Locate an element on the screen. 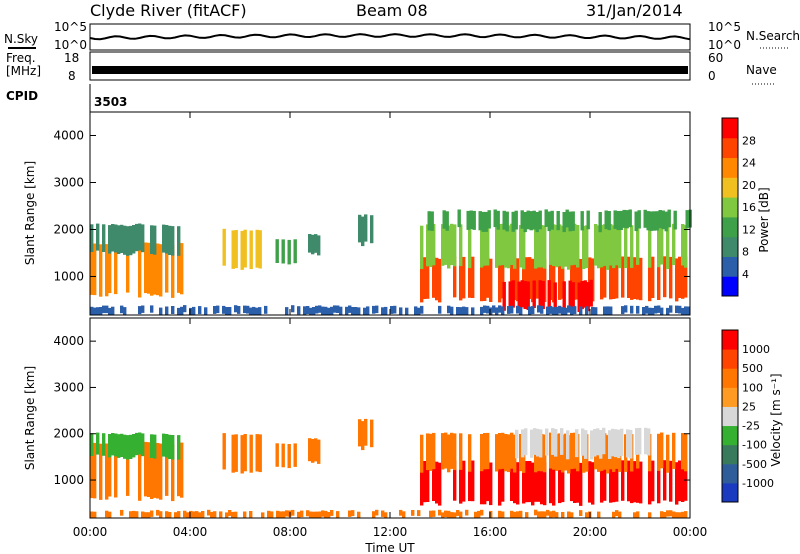 The height and width of the screenshot is (554, 800). power-colorbar-swatch is located at coordinates (730, 128).